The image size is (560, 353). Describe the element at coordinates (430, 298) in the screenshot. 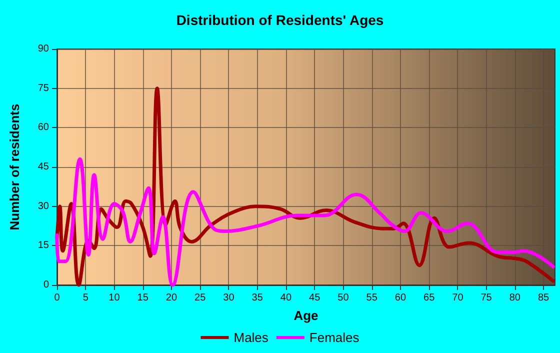

I see `x-tick-label: 65` at that location.